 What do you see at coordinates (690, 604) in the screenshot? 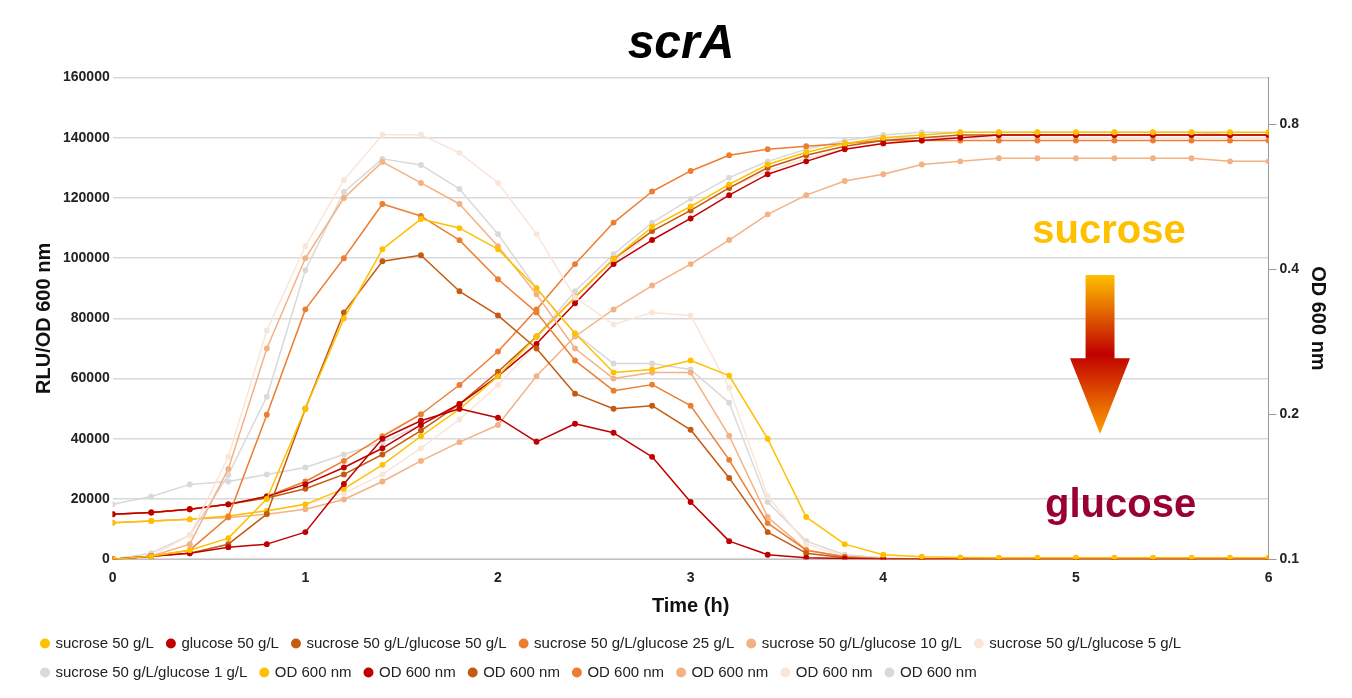
I see `x-axis-title: Time (h)` at bounding box center [690, 604].